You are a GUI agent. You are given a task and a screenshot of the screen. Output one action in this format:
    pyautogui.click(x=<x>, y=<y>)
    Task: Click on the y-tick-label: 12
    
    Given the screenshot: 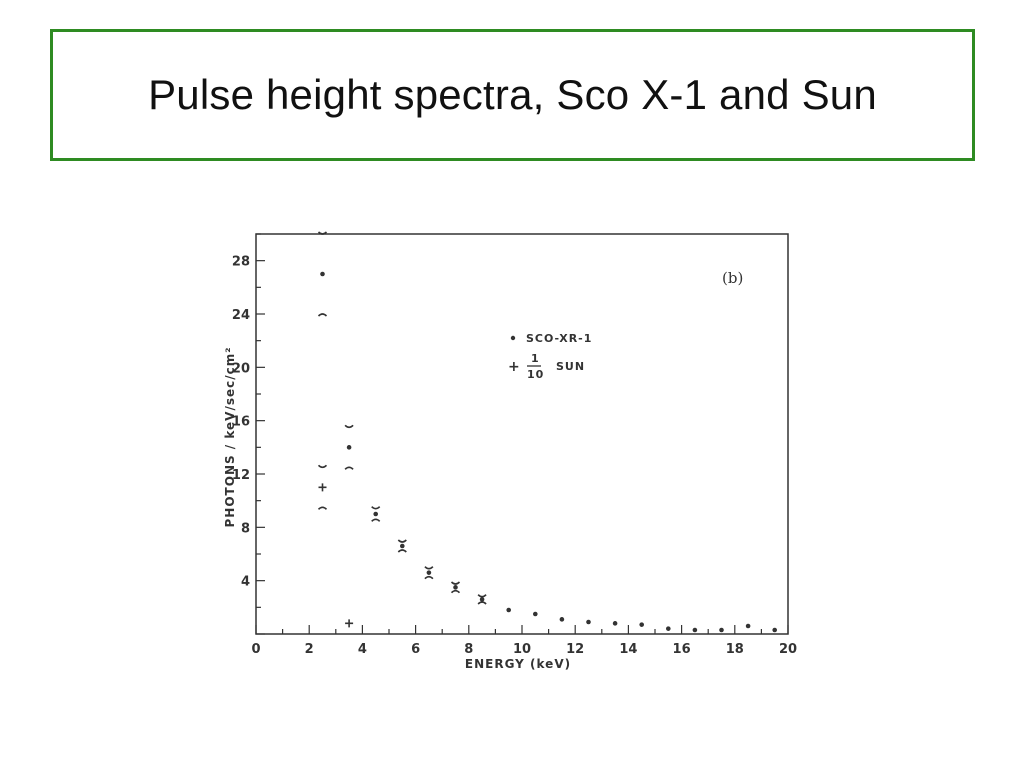 What is the action you would take?
    pyautogui.click(x=241, y=475)
    